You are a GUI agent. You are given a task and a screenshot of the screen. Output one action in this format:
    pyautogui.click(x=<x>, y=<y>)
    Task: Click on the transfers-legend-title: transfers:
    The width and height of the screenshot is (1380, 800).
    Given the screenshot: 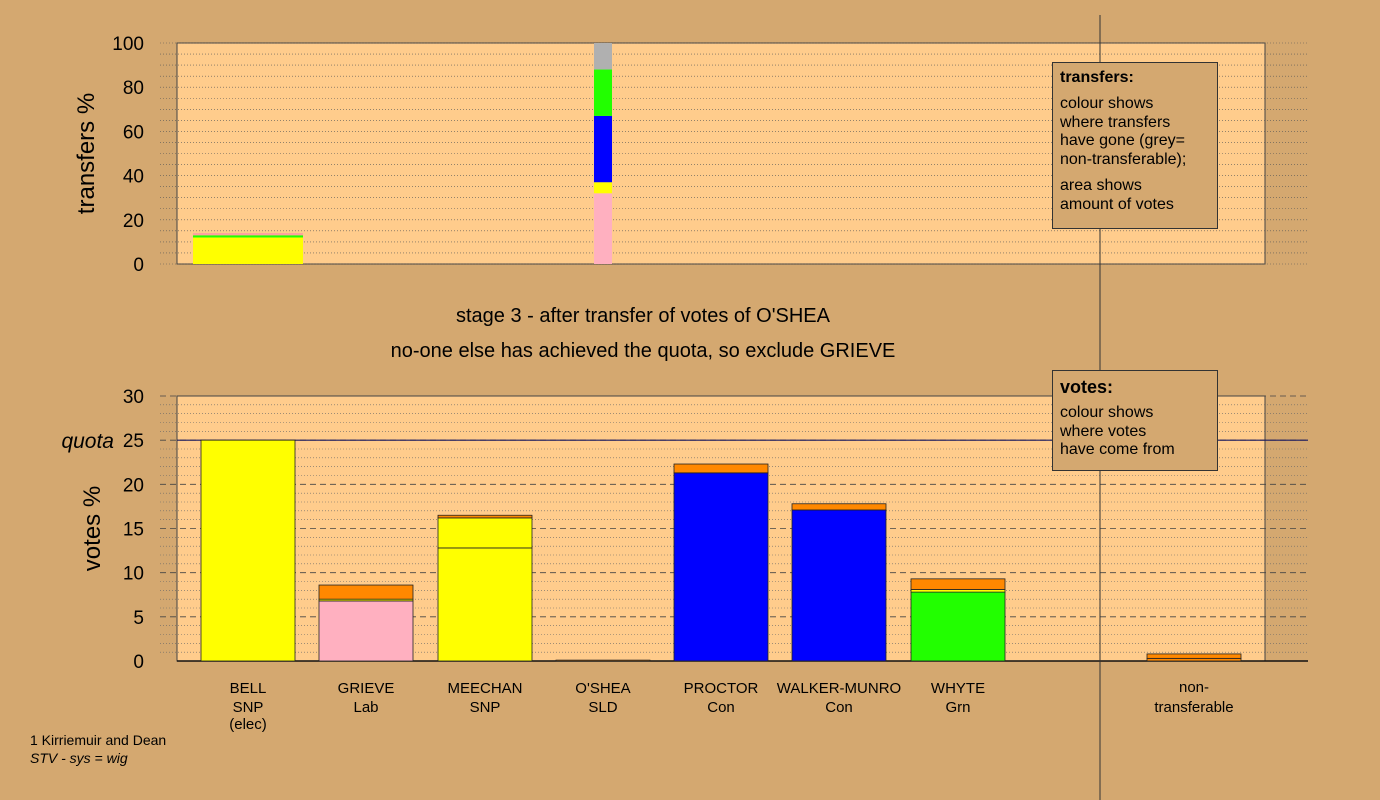 What is the action you would take?
    pyautogui.click(x=1097, y=77)
    